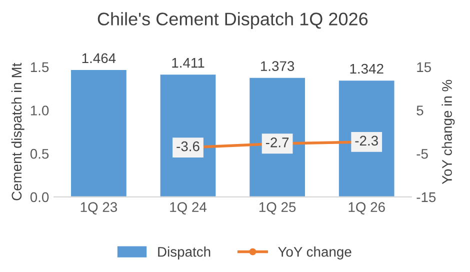 Image resolution: width=470 pixels, height=272 pixels. What do you see at coordinates (277, 66) in the screenshot?
I see `data-label: 1.373` at bounding box center [277, 66].